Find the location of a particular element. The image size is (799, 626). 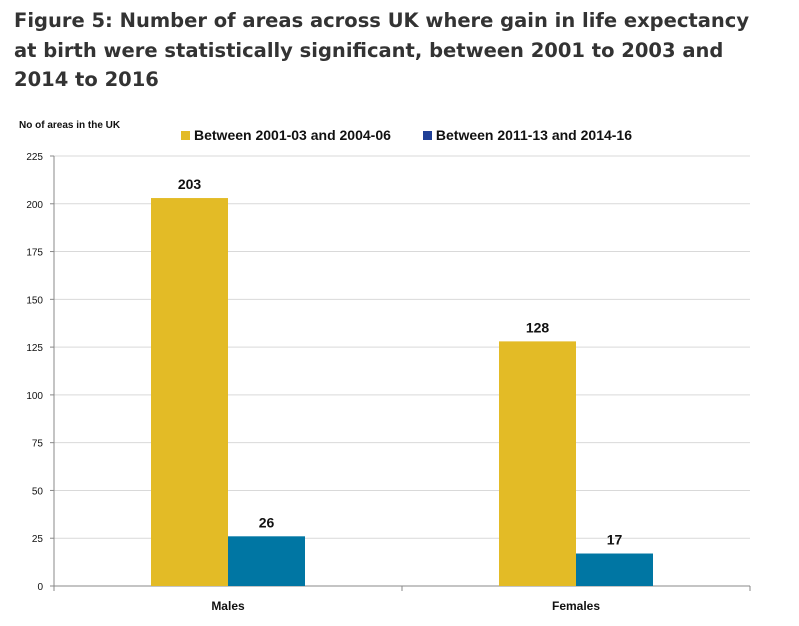

y-tick-label: 50 is located at coordinates (38, 491).